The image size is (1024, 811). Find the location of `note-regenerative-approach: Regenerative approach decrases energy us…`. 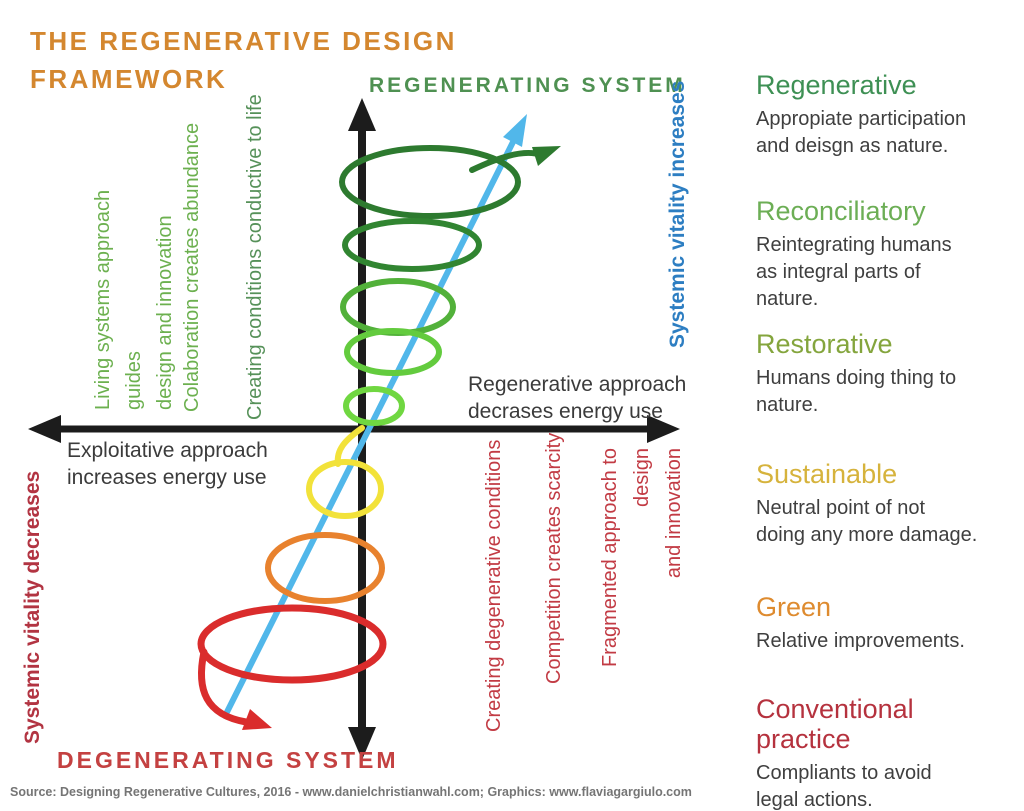

note-regenerative-approach: Regenerative approach decrases energy us… is located at coordinates (577, 398).